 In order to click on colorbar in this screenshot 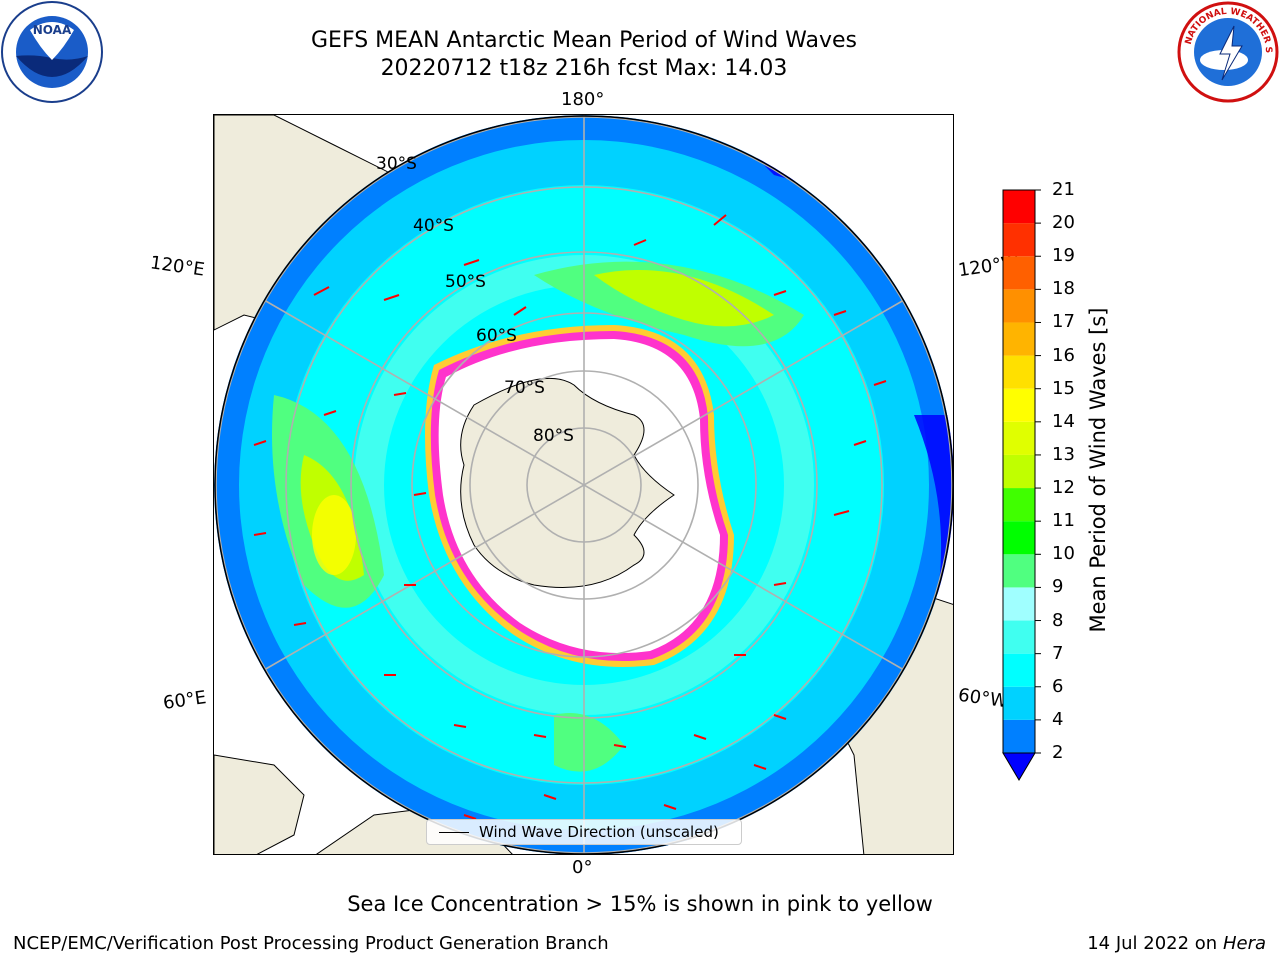, I will do `click(1021, 485)`.